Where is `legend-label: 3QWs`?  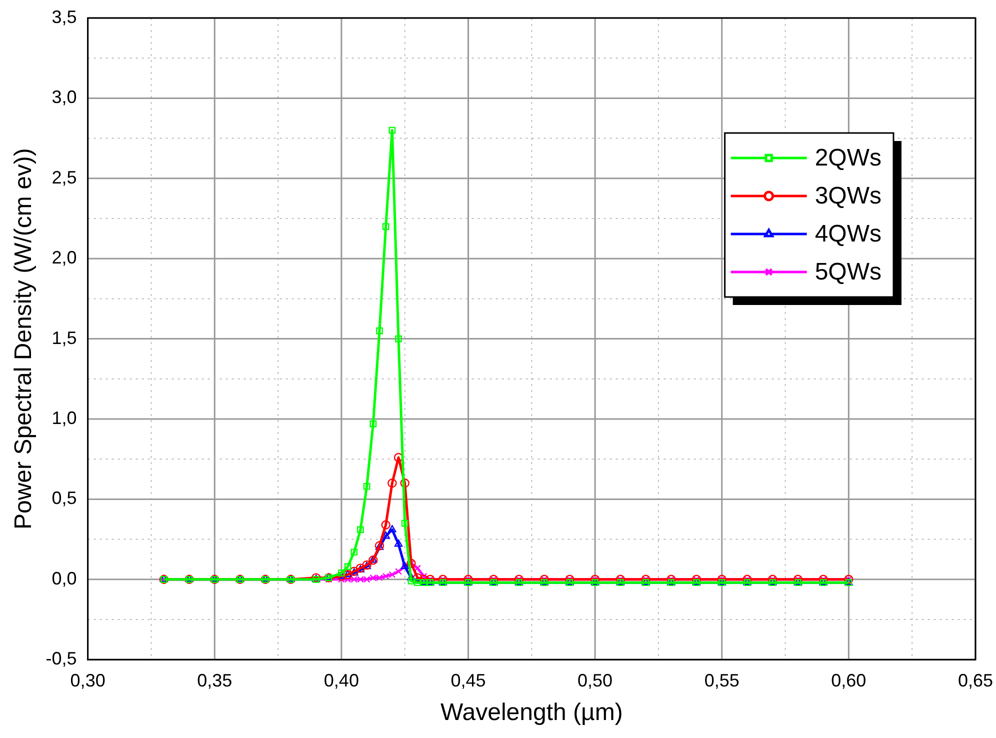
legend-label: 3QWs is located at coordinates (848, 196).